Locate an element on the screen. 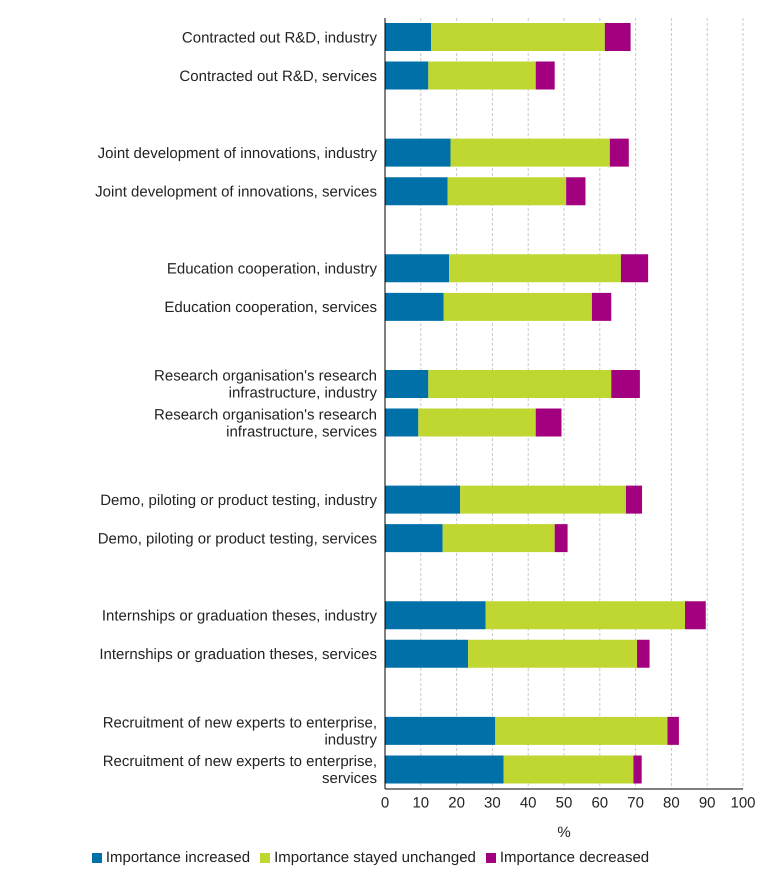  y-tick-label: Research organisation's research infrastructure, services is located at coordinates (265, 423).